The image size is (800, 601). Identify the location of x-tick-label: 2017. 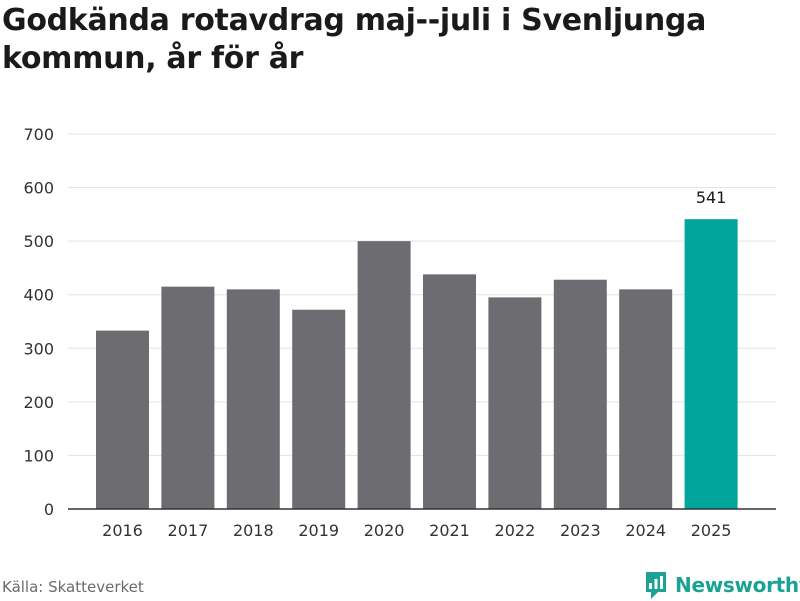
(188, 530).